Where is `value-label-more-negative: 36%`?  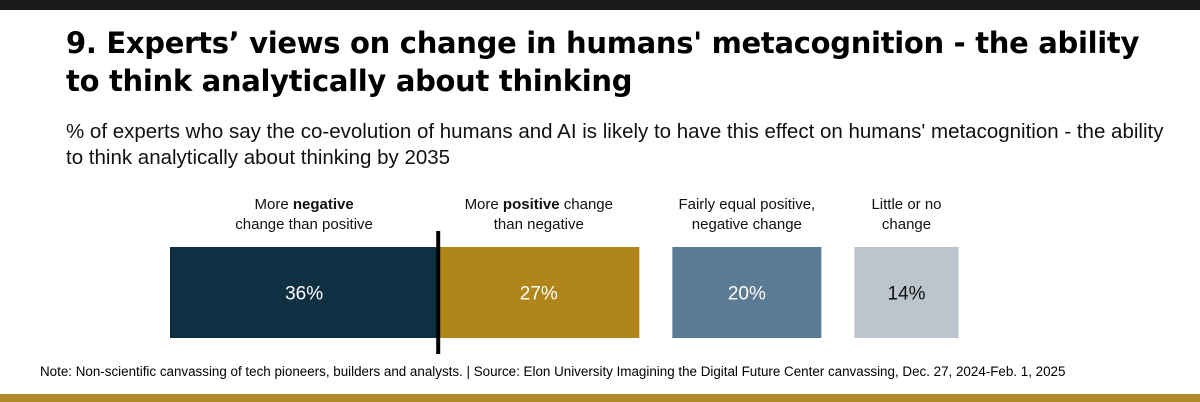
value-label-more-negative: 36% is located at coordinates (304, 294).